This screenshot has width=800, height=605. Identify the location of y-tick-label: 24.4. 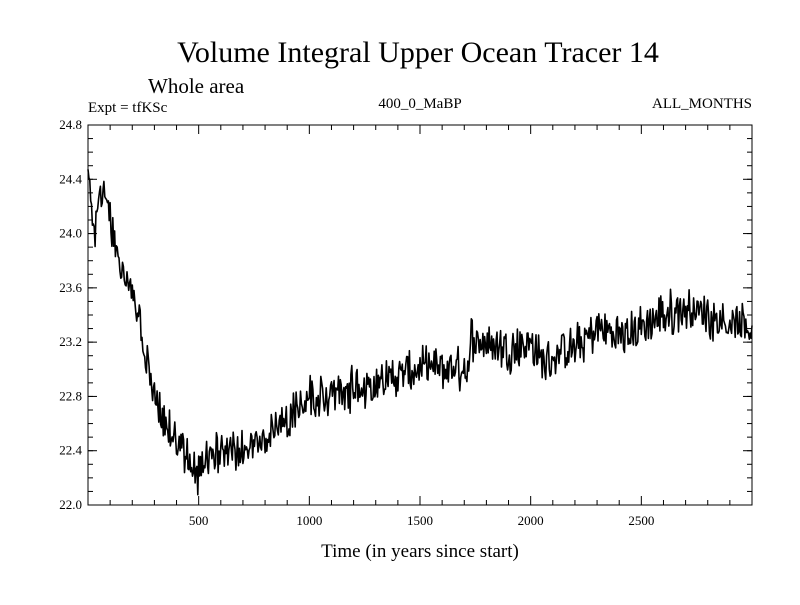
(70, 178).